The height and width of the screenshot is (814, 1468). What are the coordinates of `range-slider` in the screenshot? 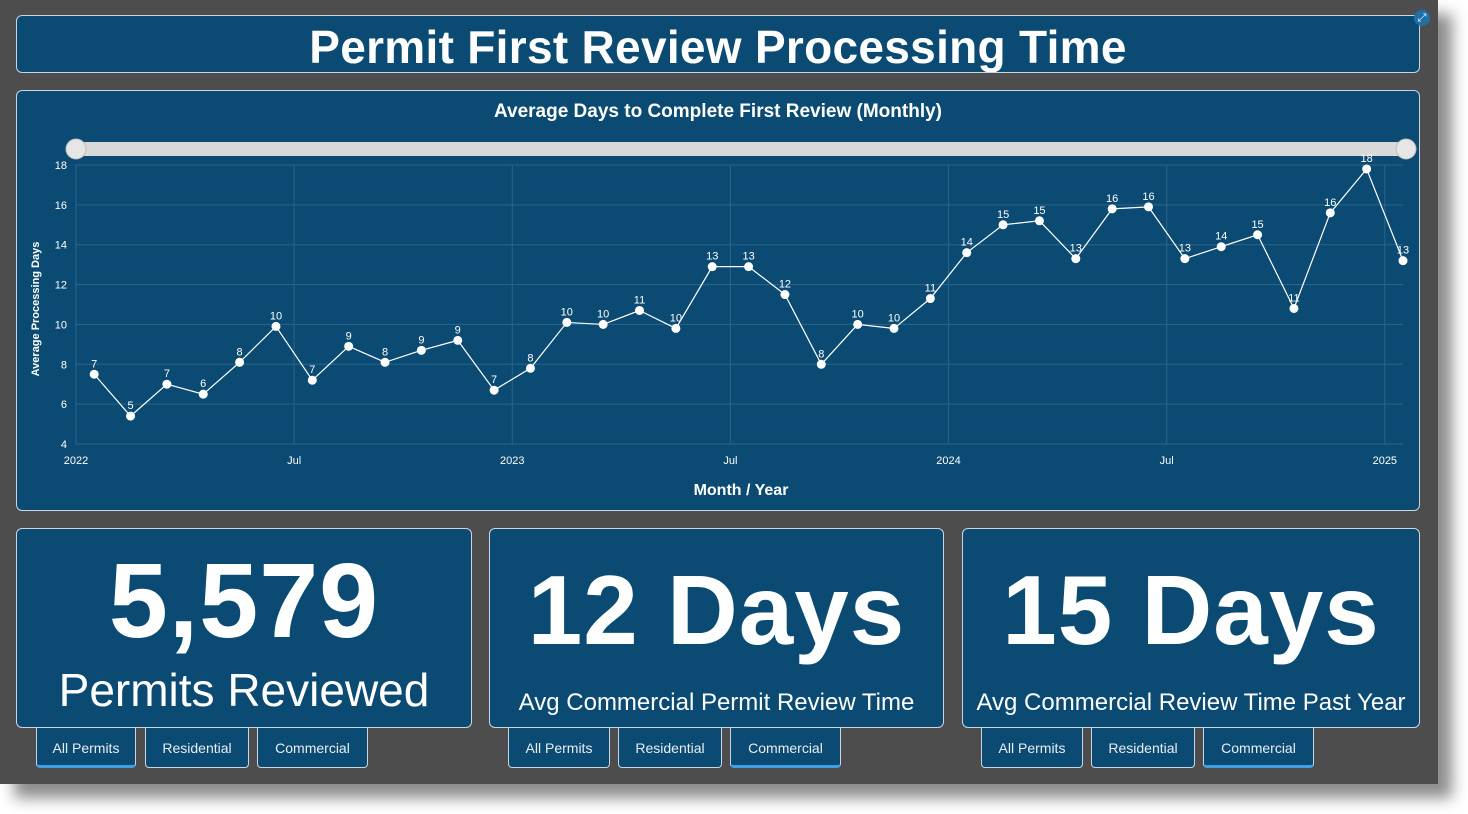 It's located at (741, 149).